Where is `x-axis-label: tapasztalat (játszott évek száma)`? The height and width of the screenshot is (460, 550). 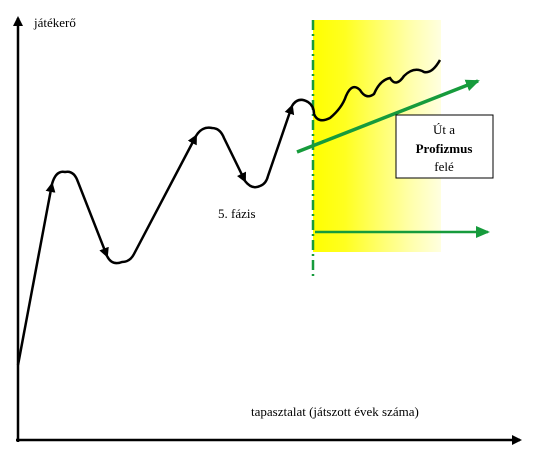
x-axis-label: tapasztalat (játszott évek száma) is located at coordinates (335, 411).